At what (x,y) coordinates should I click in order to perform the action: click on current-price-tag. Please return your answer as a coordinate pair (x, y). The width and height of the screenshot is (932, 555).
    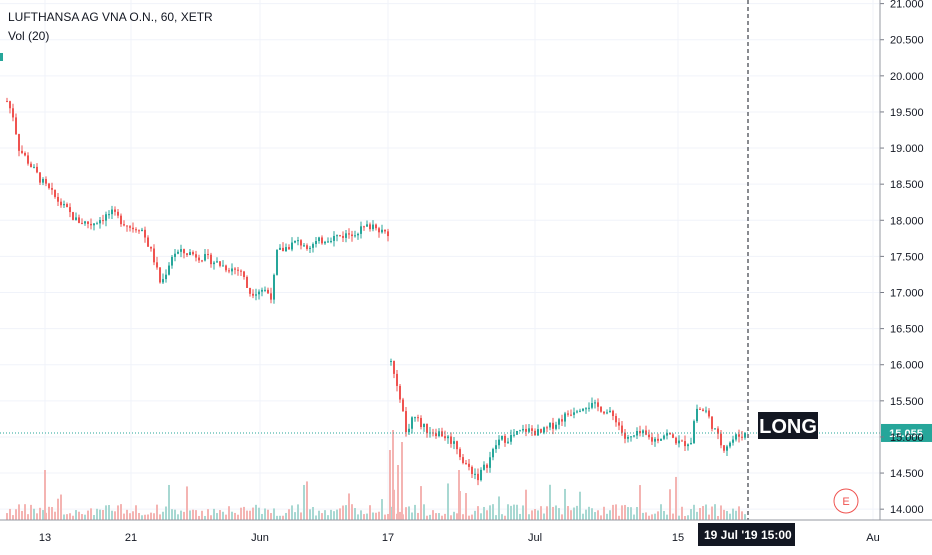
    Looking at the image, I should click on (906, 432).